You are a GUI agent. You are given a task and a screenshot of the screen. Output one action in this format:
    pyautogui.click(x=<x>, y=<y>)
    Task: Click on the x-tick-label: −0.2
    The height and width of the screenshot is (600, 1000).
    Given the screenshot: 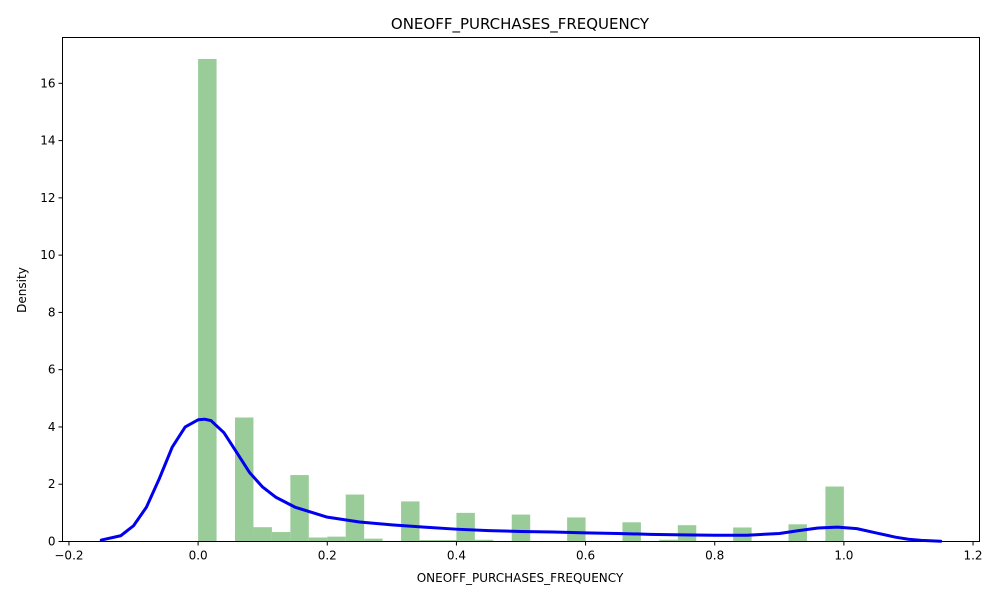 What is the action you would take?
    pyautogui.click(x=68, y=556)
    